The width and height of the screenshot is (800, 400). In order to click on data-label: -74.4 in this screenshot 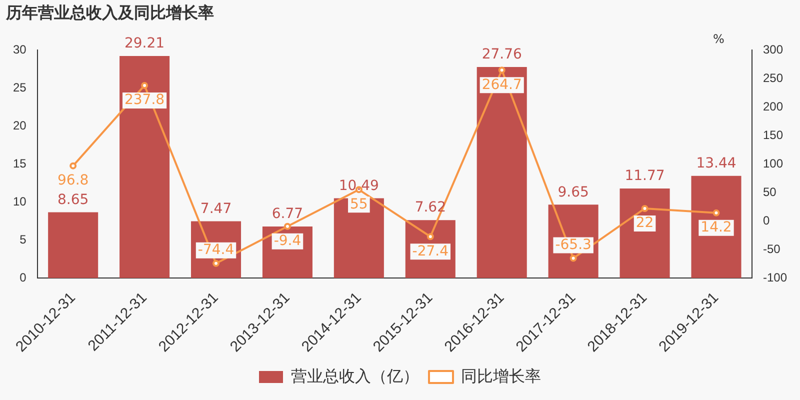, I will do `click(216, 250)`.